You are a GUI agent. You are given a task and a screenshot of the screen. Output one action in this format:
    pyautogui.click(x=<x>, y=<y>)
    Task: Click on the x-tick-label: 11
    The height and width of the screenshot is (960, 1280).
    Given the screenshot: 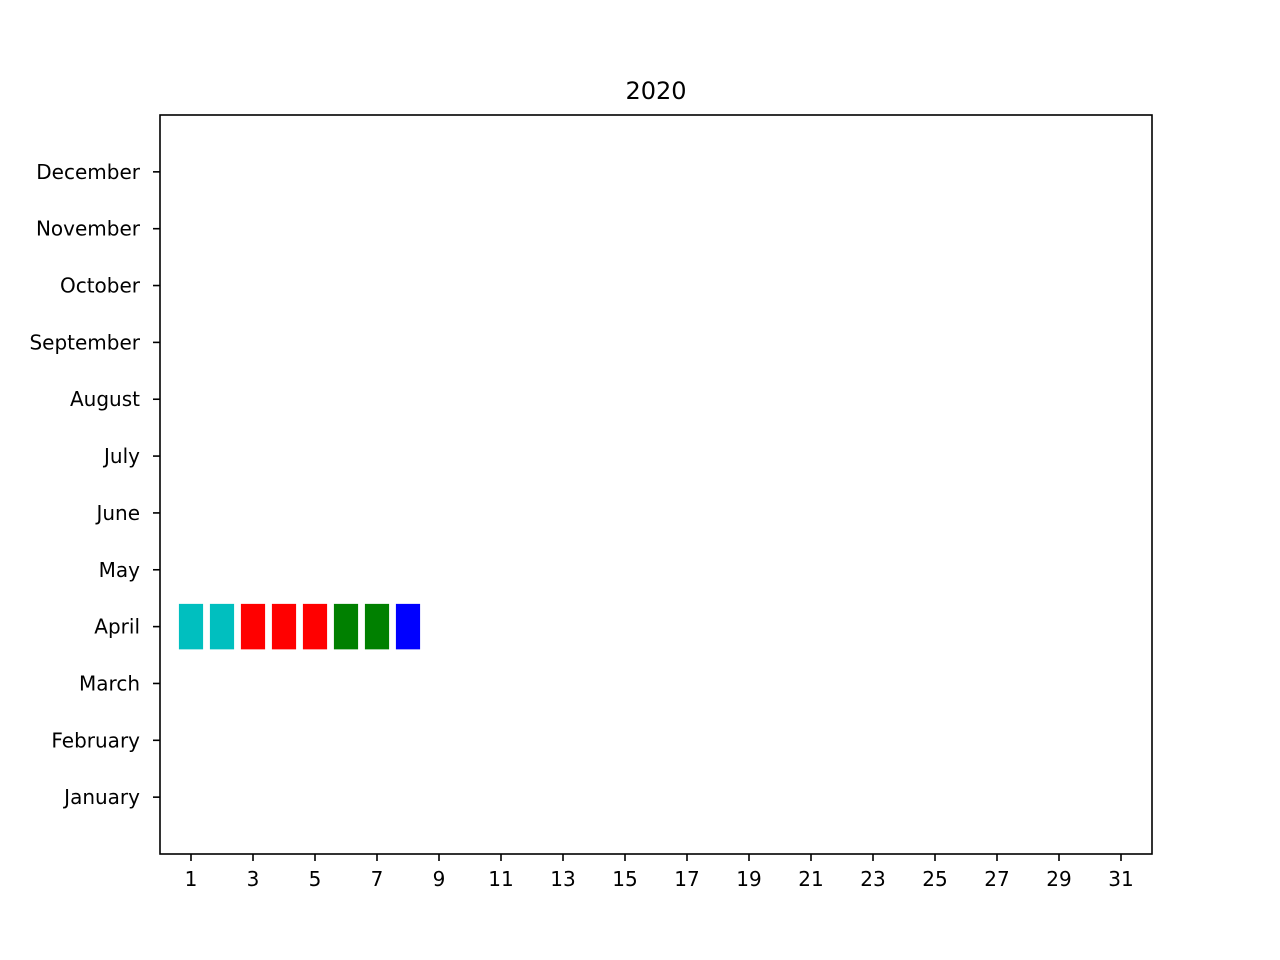 What is the action you would take?
    pyautogui.click(x=500, y=879)
    